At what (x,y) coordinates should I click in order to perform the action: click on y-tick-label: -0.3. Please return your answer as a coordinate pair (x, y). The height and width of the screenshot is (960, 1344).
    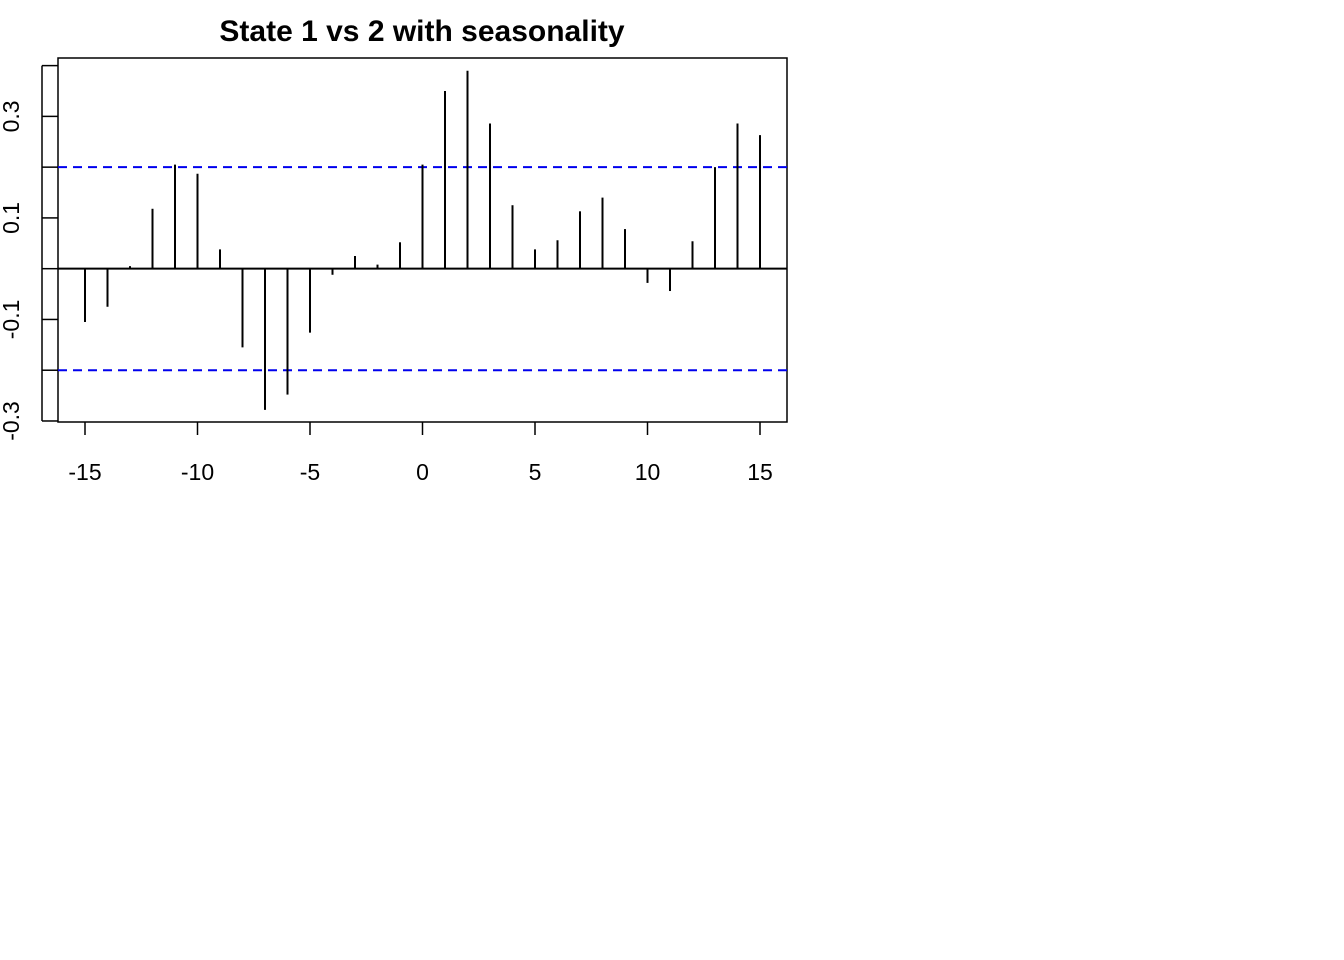
    Looking at the image, I should click on (12, 421).